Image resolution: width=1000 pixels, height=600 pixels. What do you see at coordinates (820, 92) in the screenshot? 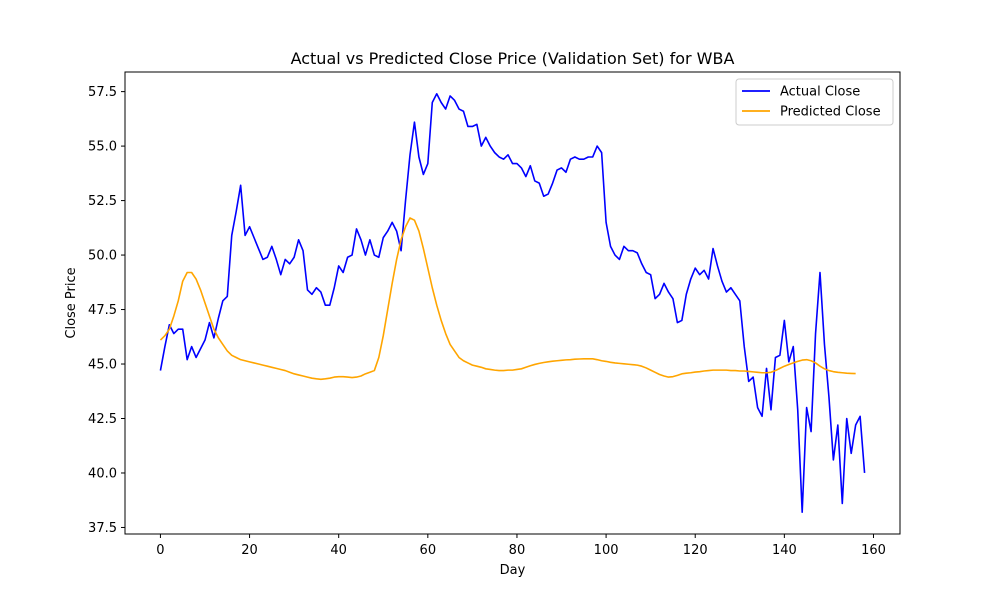
I see `legend-label-actual-close: Actual Close` at bounding box center [820, 92].